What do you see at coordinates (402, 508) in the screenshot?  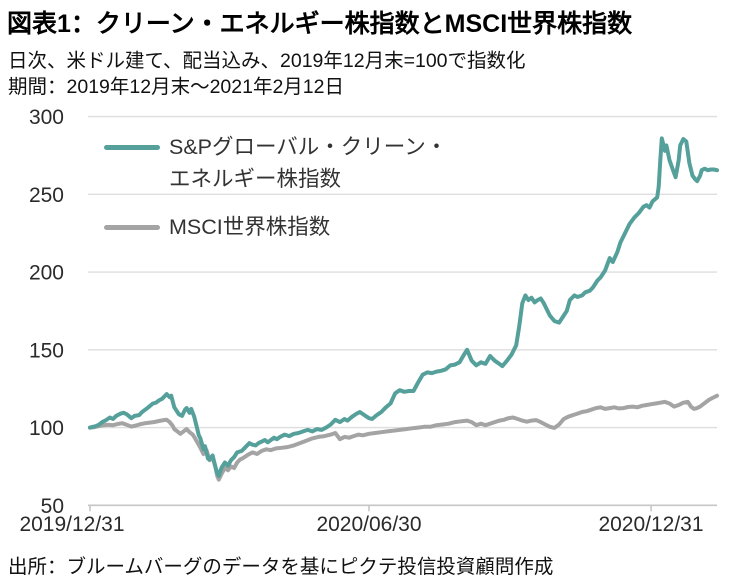 I see `x-axis` at bounding box center [402, 508].